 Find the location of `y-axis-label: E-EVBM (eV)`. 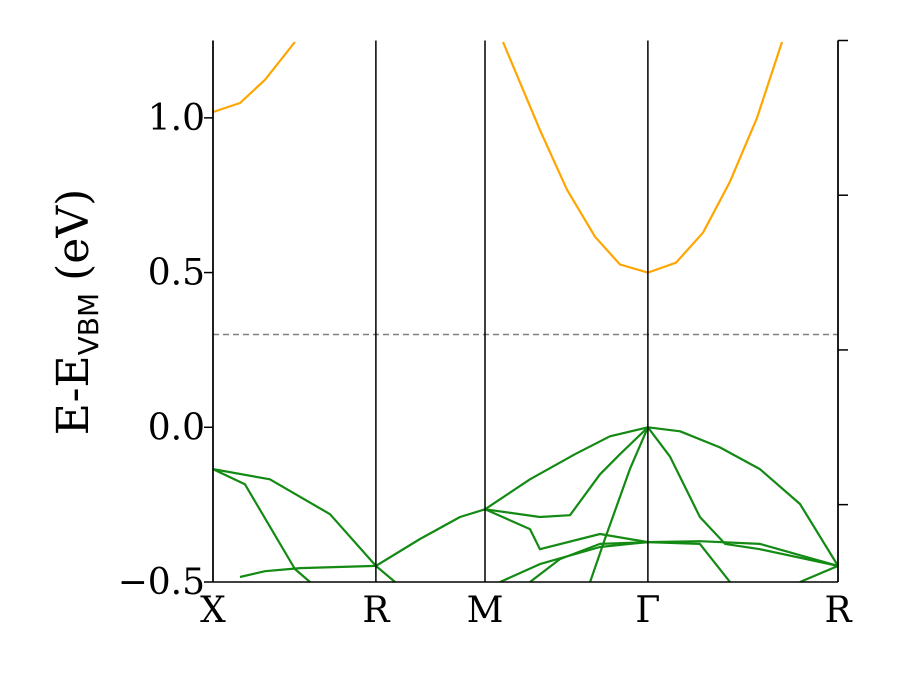

y-axis-label: E-EVBM (eV) is located at coordinates (76, 312).